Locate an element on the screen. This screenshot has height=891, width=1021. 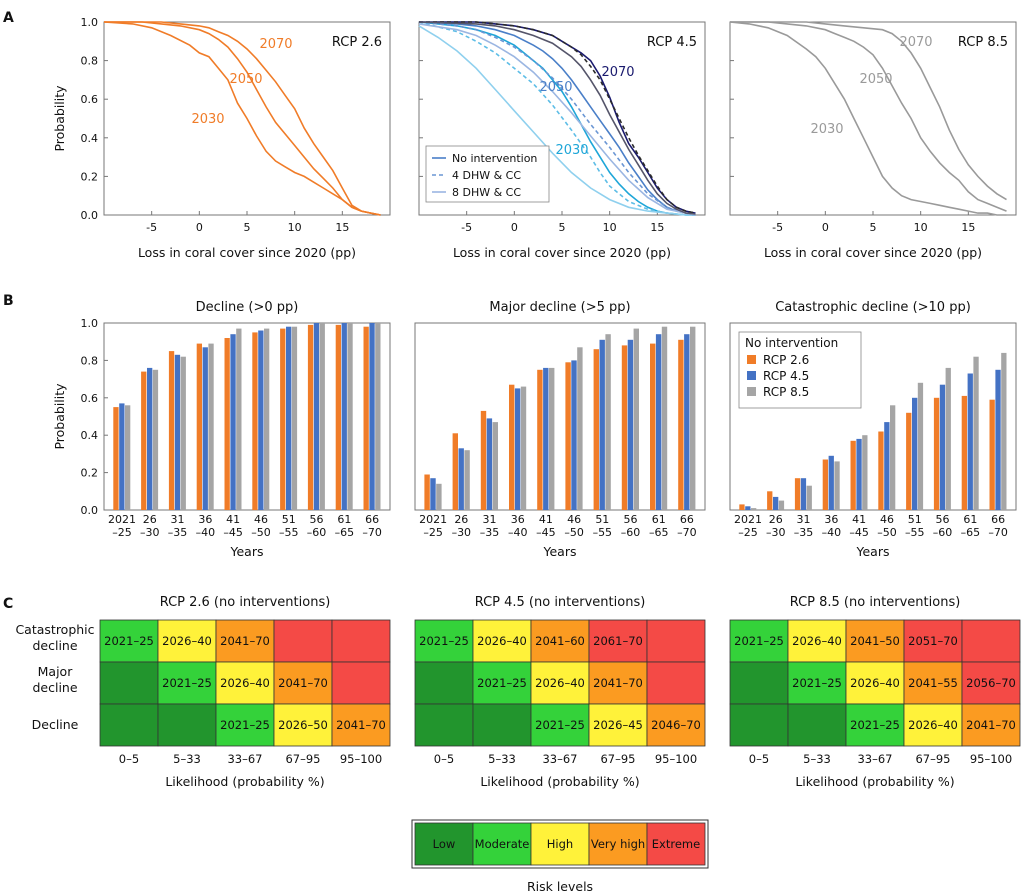
year-label: 2050 is located at coordinates (245, 79).